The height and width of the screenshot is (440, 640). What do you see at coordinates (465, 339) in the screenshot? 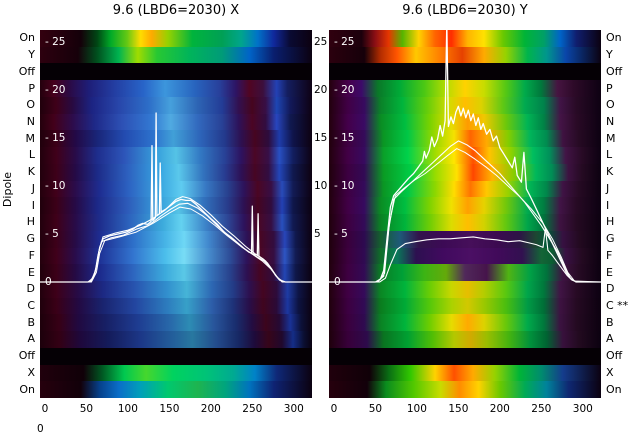
I see `heatmap-row-a` at bounding box center [465, 339].